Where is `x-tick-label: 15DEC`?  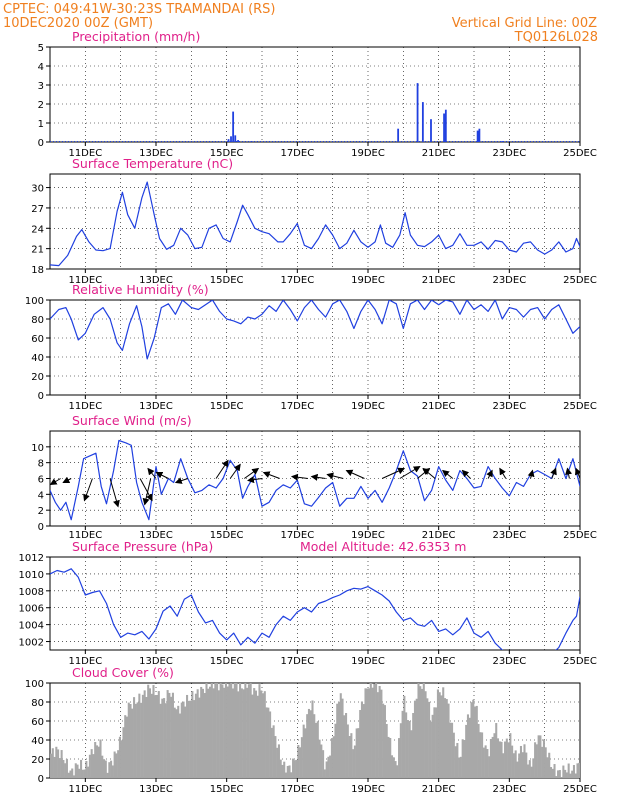
x-tick-label: 15DEC is located at coordinates (227, 535).